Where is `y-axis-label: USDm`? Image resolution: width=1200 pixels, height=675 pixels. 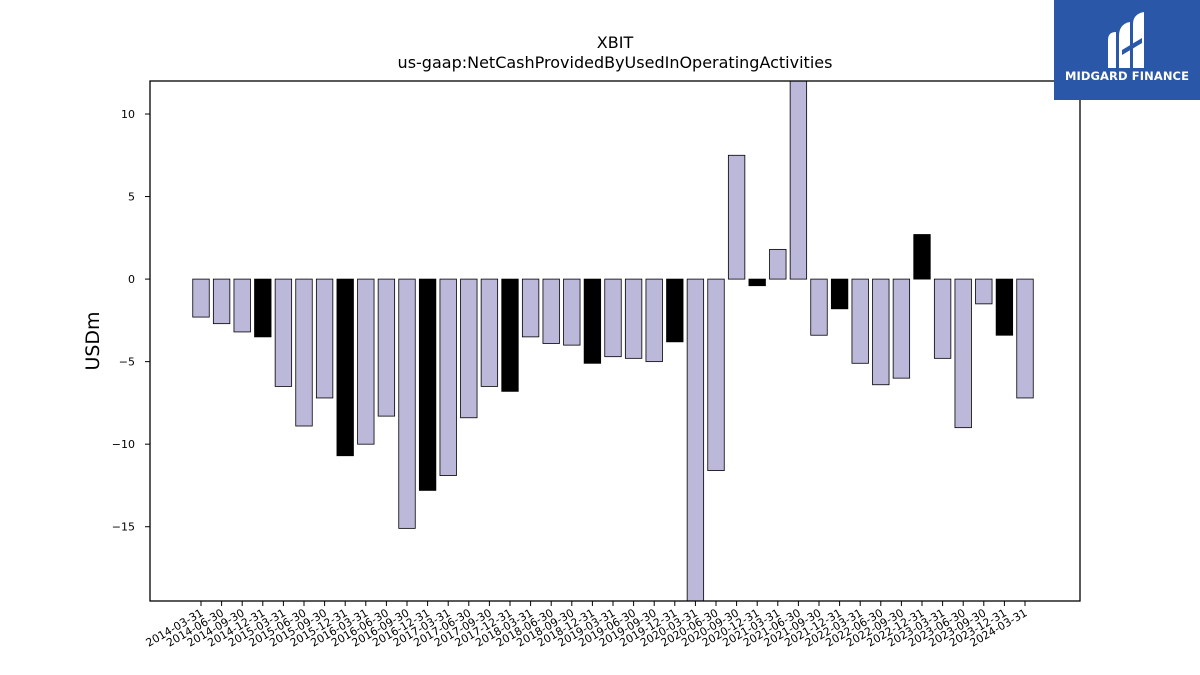 y-axis-label: USDm is located at coordinates (93, 340).